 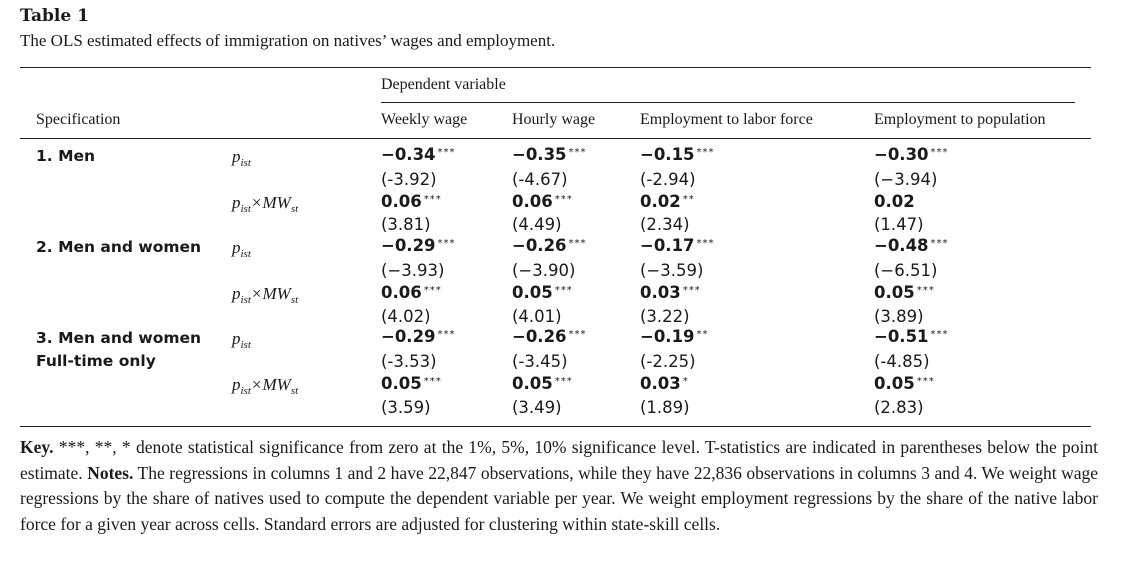 I want to click on column-header-2: Hourly wage, so click(x=554, y=119).